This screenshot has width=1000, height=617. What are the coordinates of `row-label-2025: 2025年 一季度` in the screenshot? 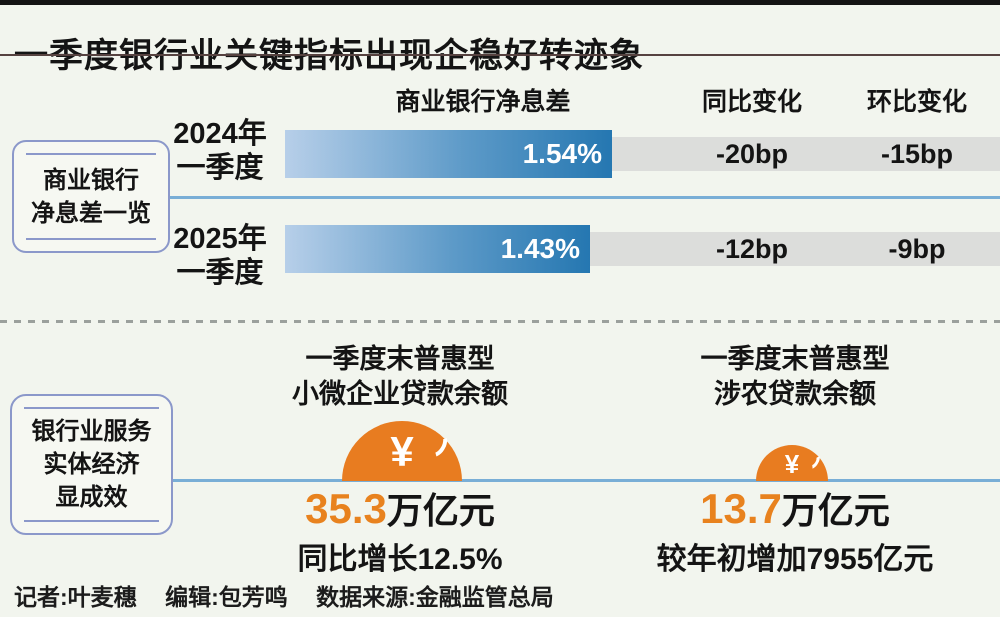 It's located at (220, 256).